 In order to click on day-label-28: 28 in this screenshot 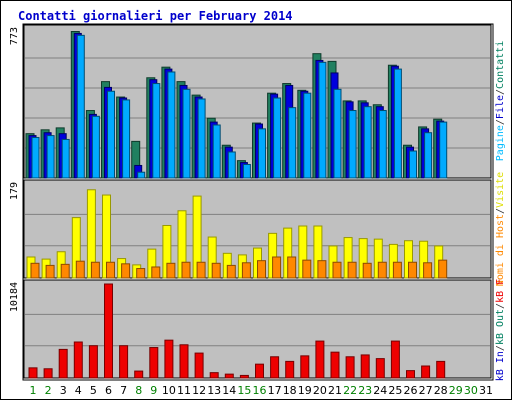, I will do `click(441, 390)`.